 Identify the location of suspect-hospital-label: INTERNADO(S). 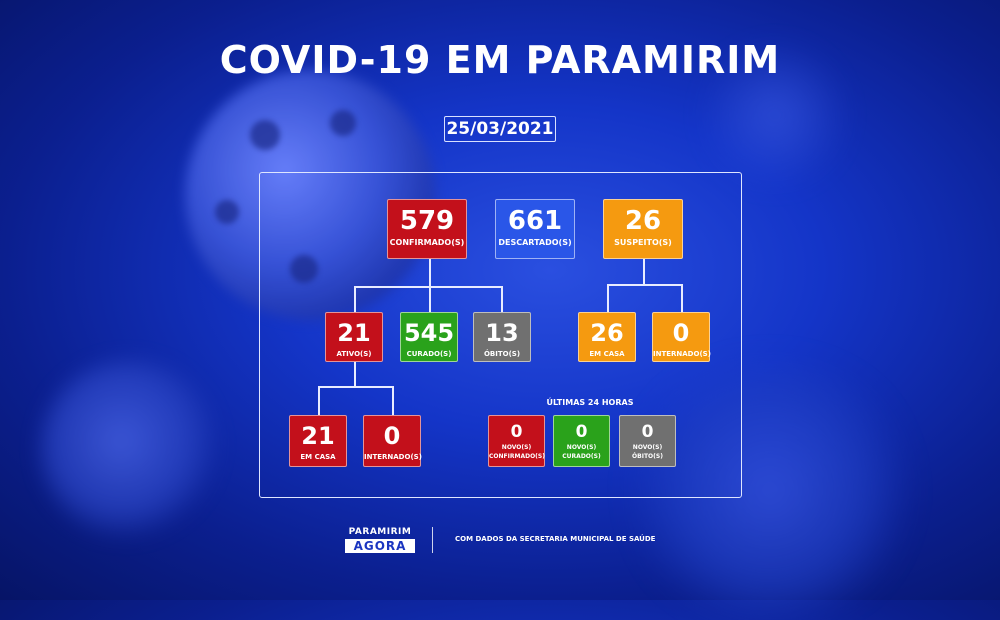
(682, 354).